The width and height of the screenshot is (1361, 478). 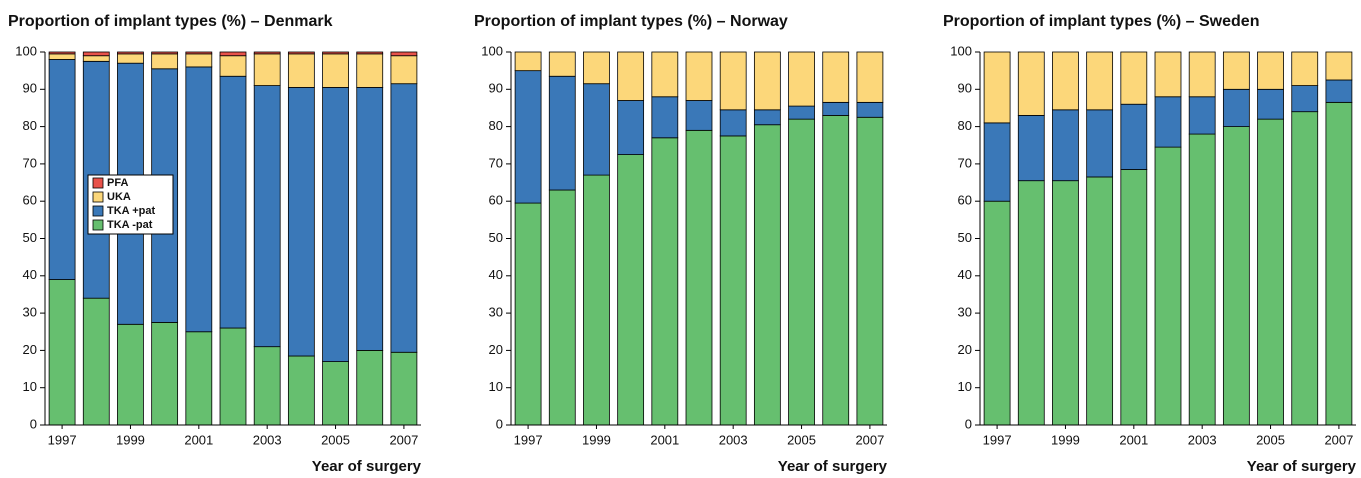 I want to click on y-tick-label: 20, so click(x=965, y=349).